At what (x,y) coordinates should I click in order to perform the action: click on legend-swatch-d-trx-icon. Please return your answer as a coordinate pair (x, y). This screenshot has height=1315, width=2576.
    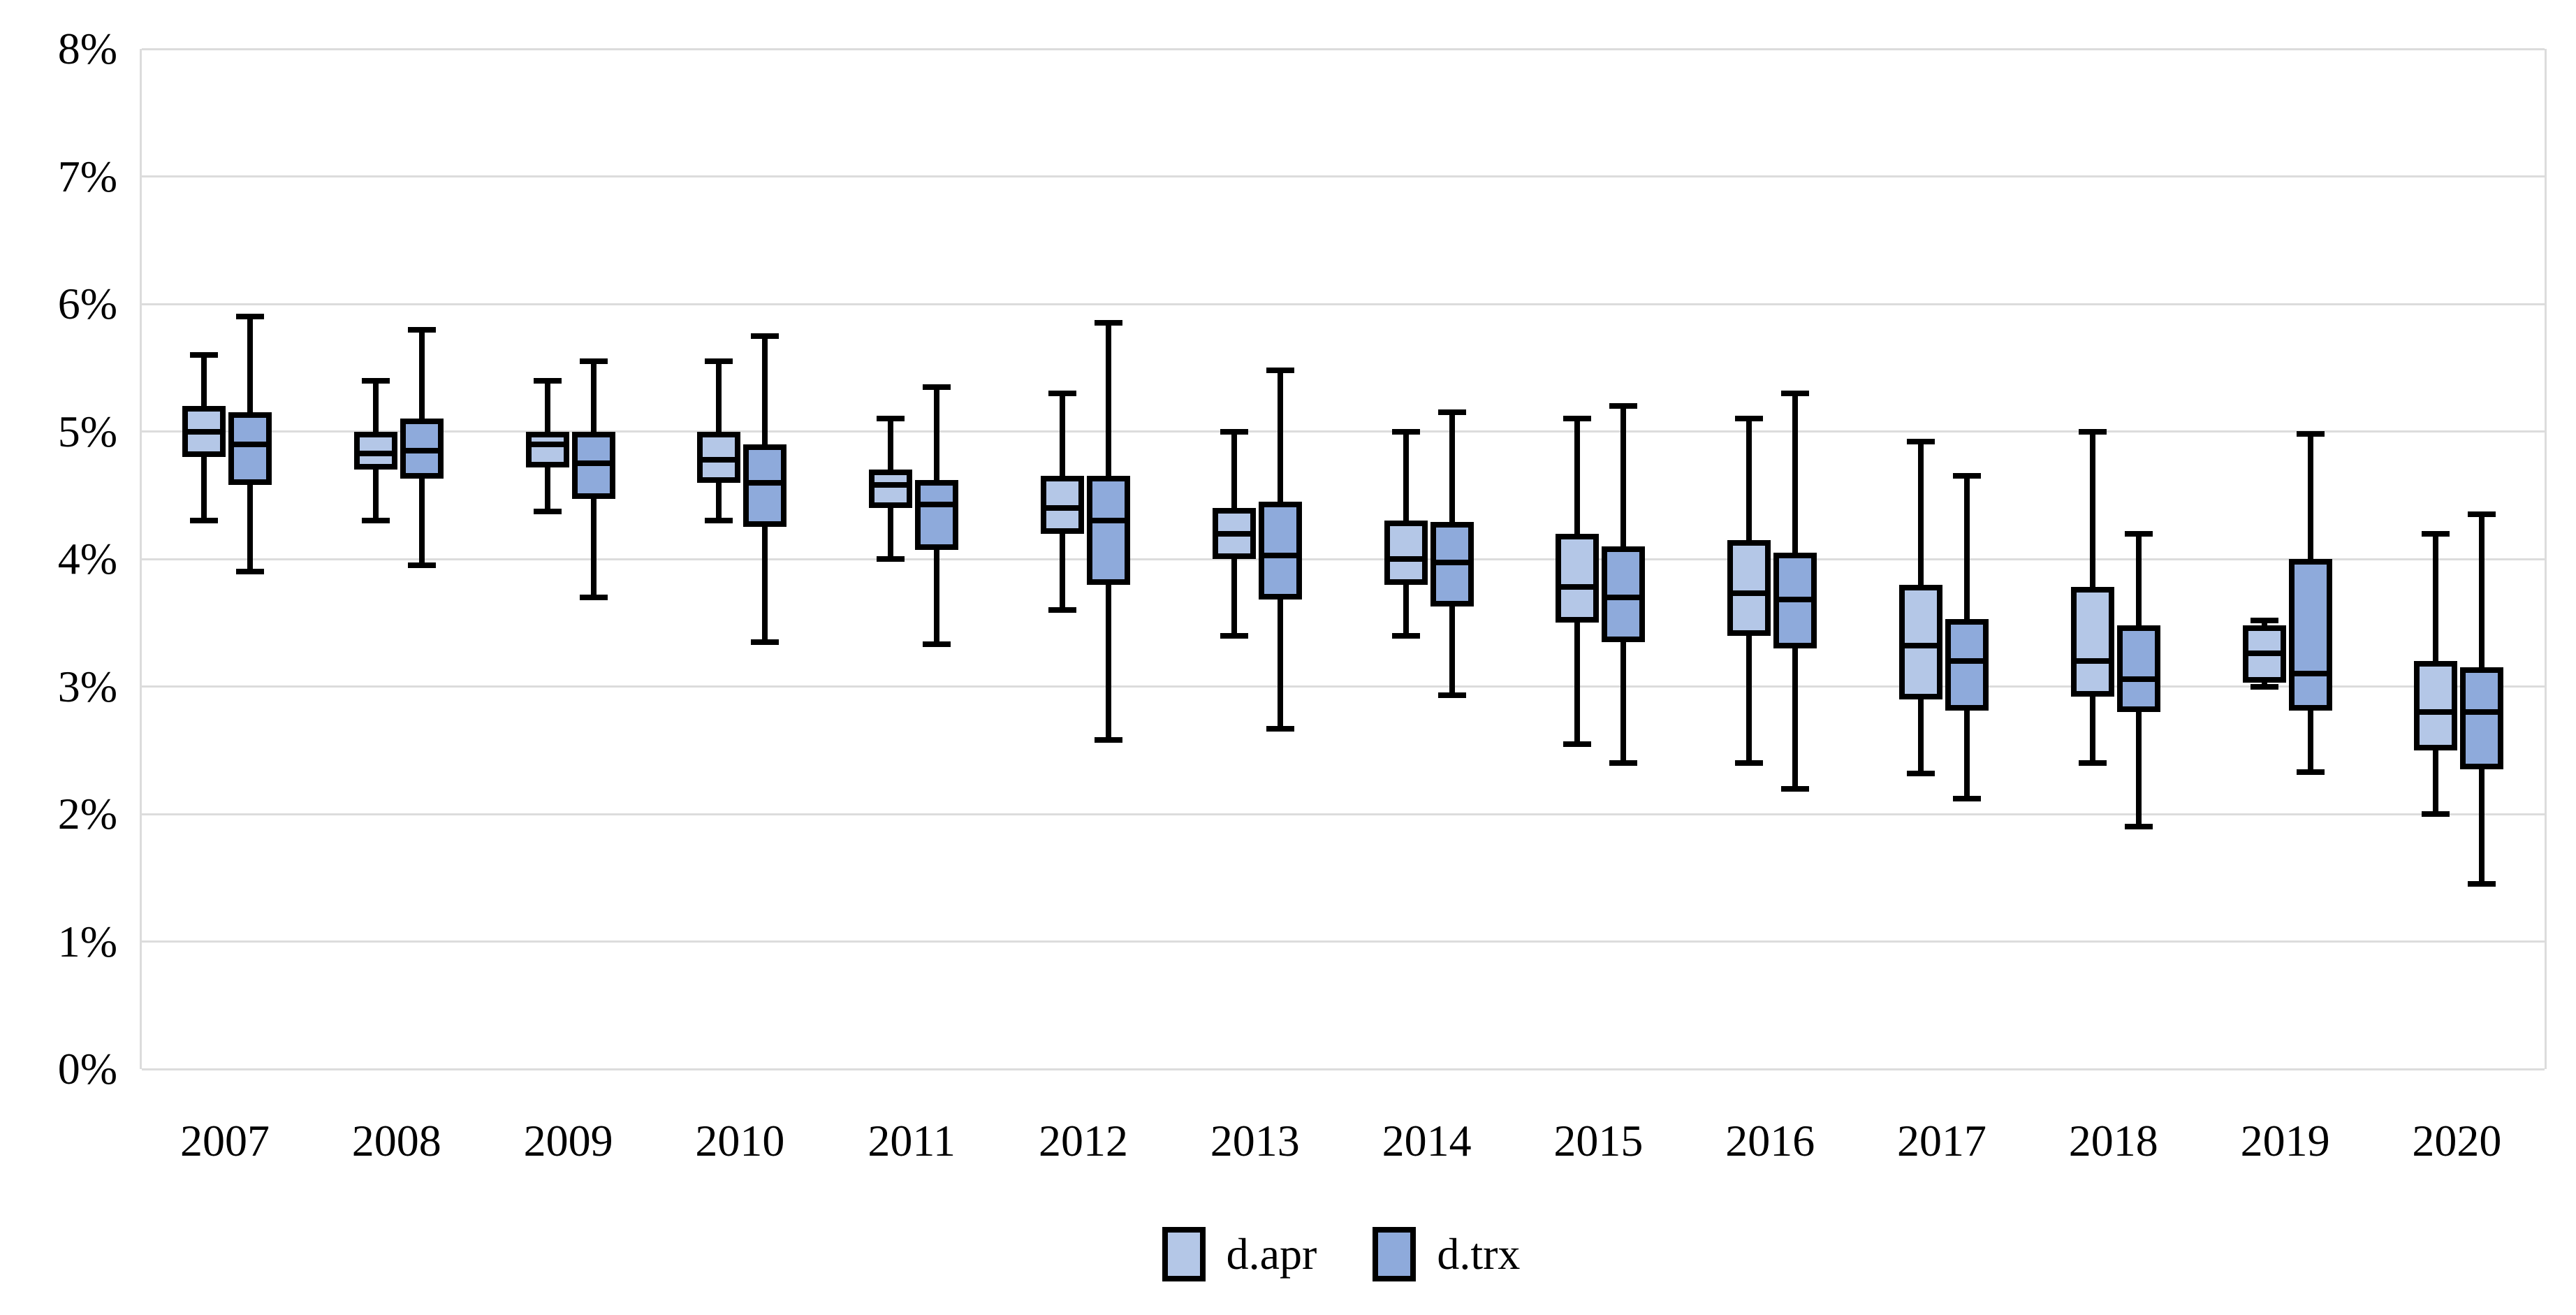
    Looking at the image, I should click on (1395, 1254).